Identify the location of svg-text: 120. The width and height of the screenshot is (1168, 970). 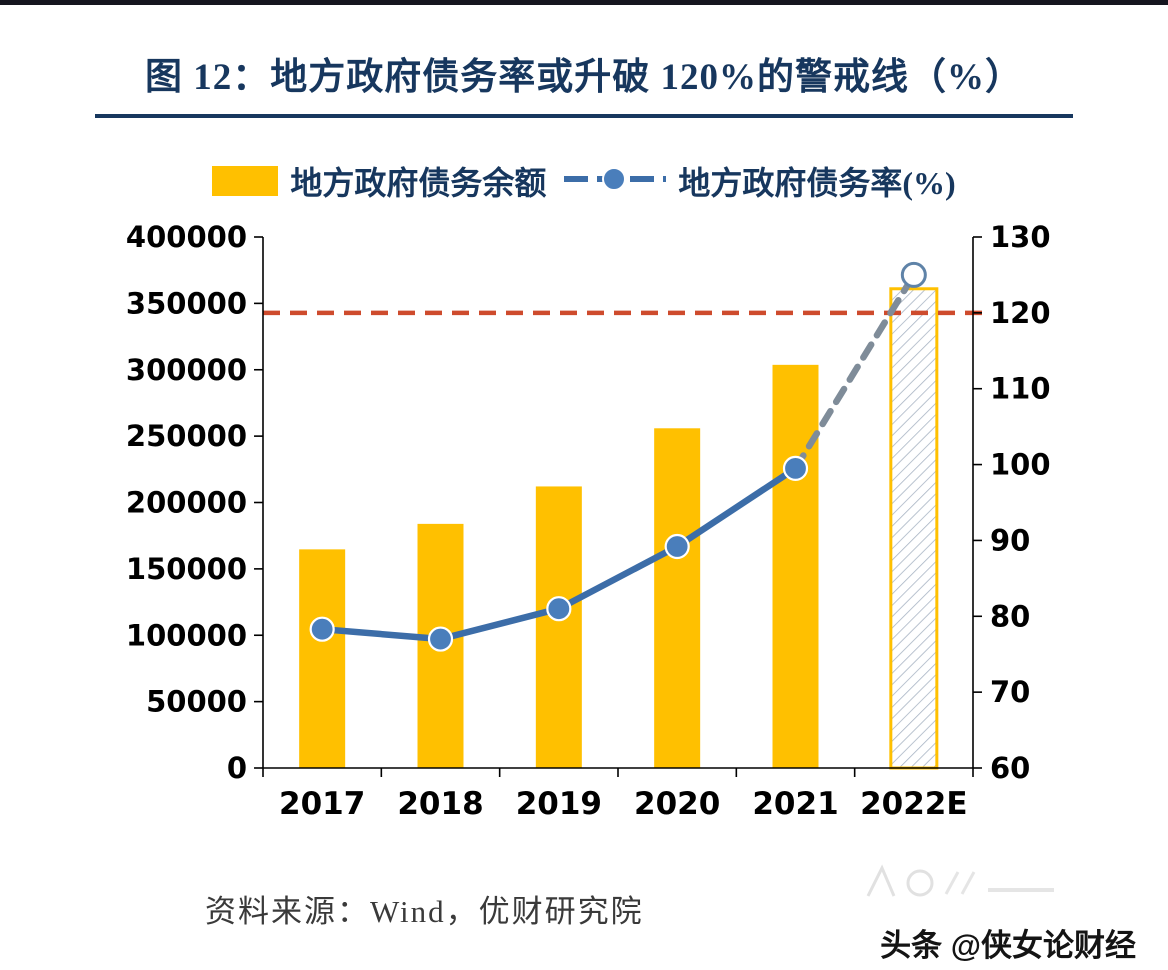
(1020, 313).